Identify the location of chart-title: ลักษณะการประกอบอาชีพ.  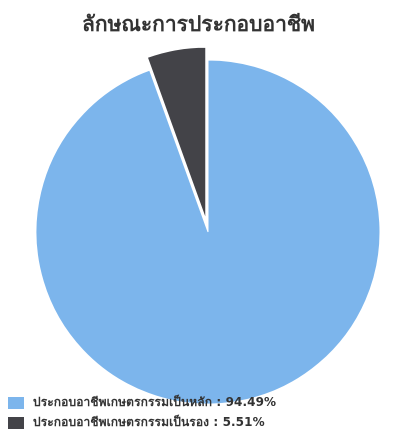
(198, 24).